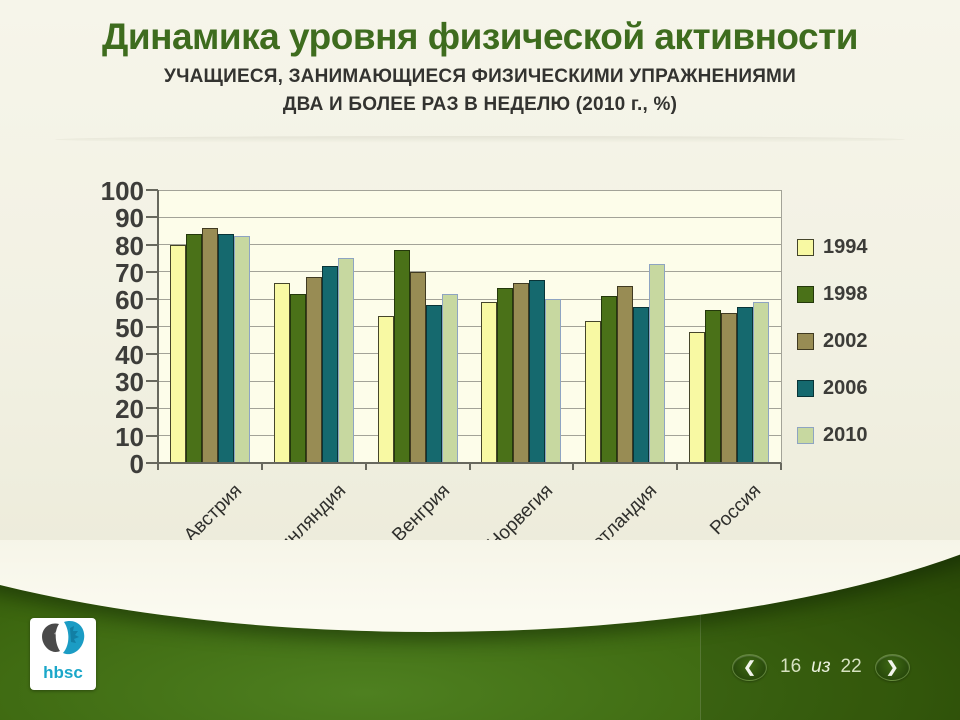 This screenshot has height=720, width=960. What do you see at coordinates (401, 356) in the screenshot?
I see `bar-1998-Венгрия` at bounding box center [401, 356].